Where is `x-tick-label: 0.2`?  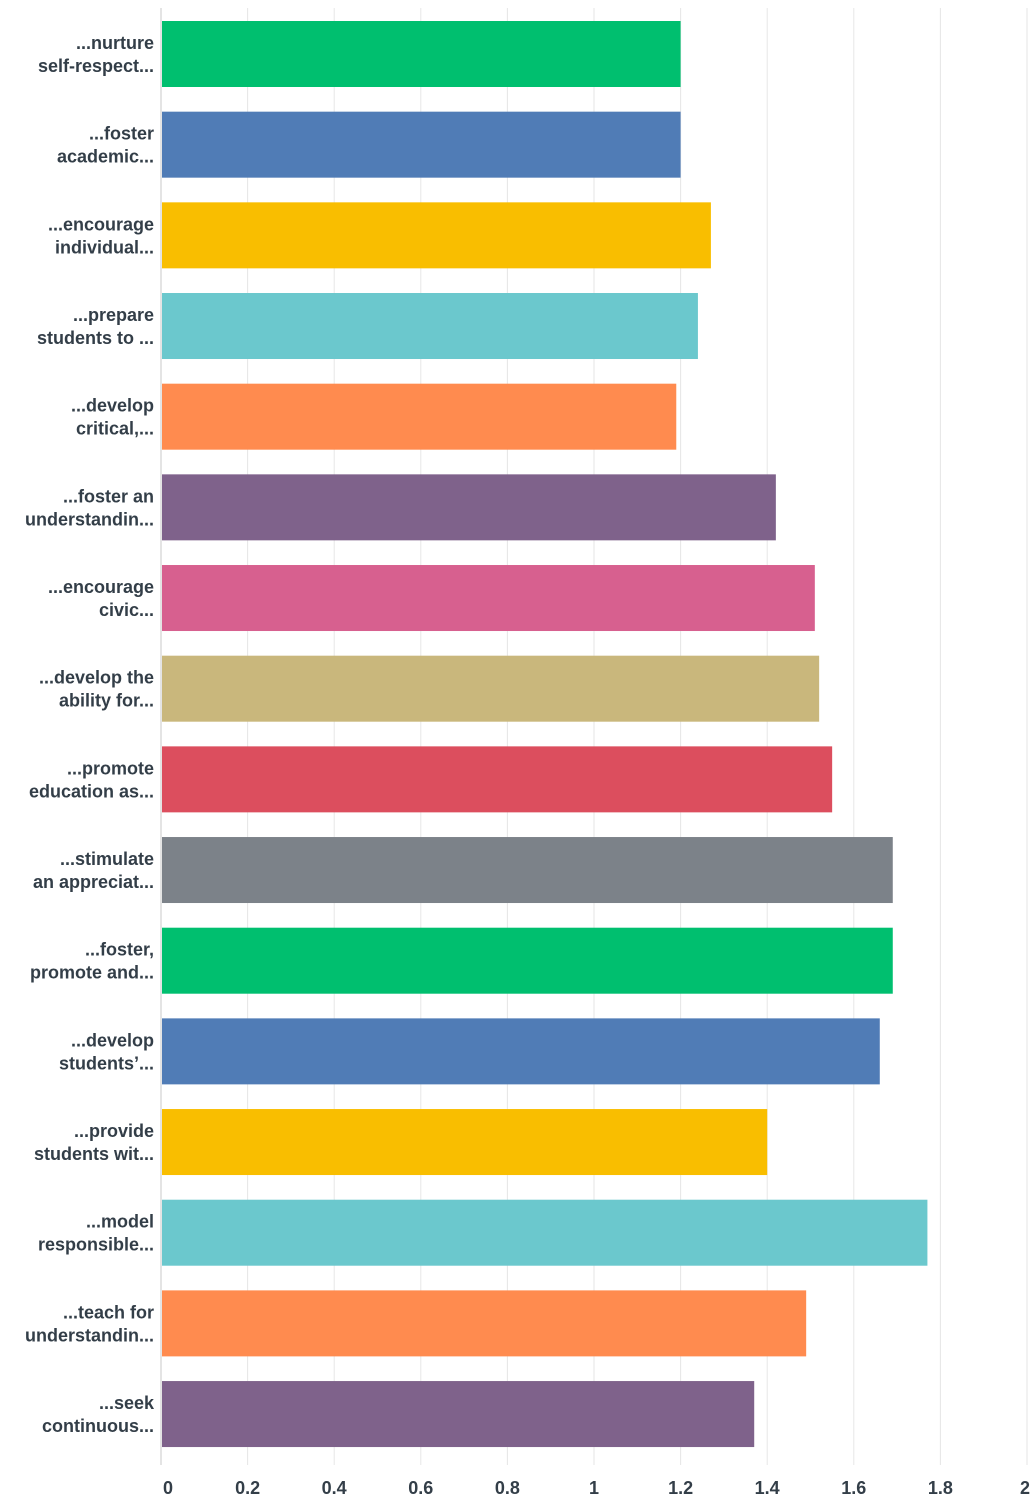 x-tick-label: 0.2 is located at coordinates (247, 1488).